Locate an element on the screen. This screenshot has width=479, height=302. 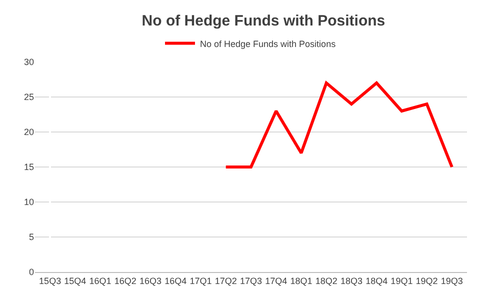
y-tick-label: 0 is located at coordinates (31, 272).